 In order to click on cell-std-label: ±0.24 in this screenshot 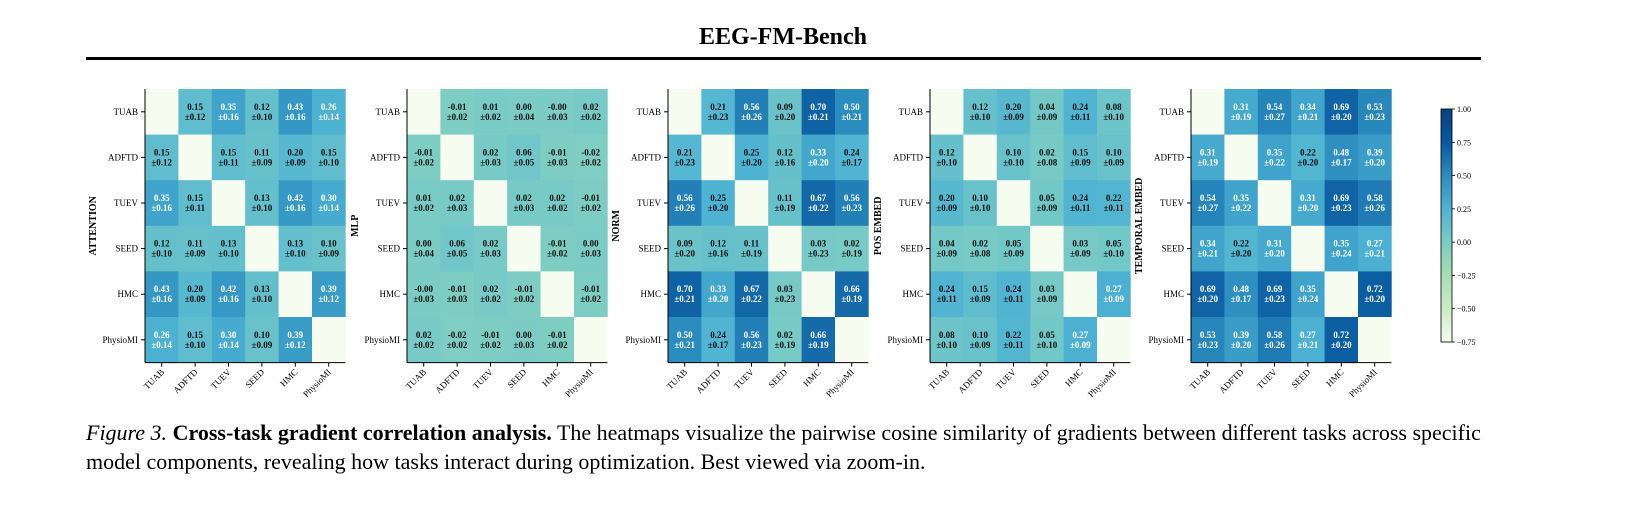, I will do `click(1308, 299)`.